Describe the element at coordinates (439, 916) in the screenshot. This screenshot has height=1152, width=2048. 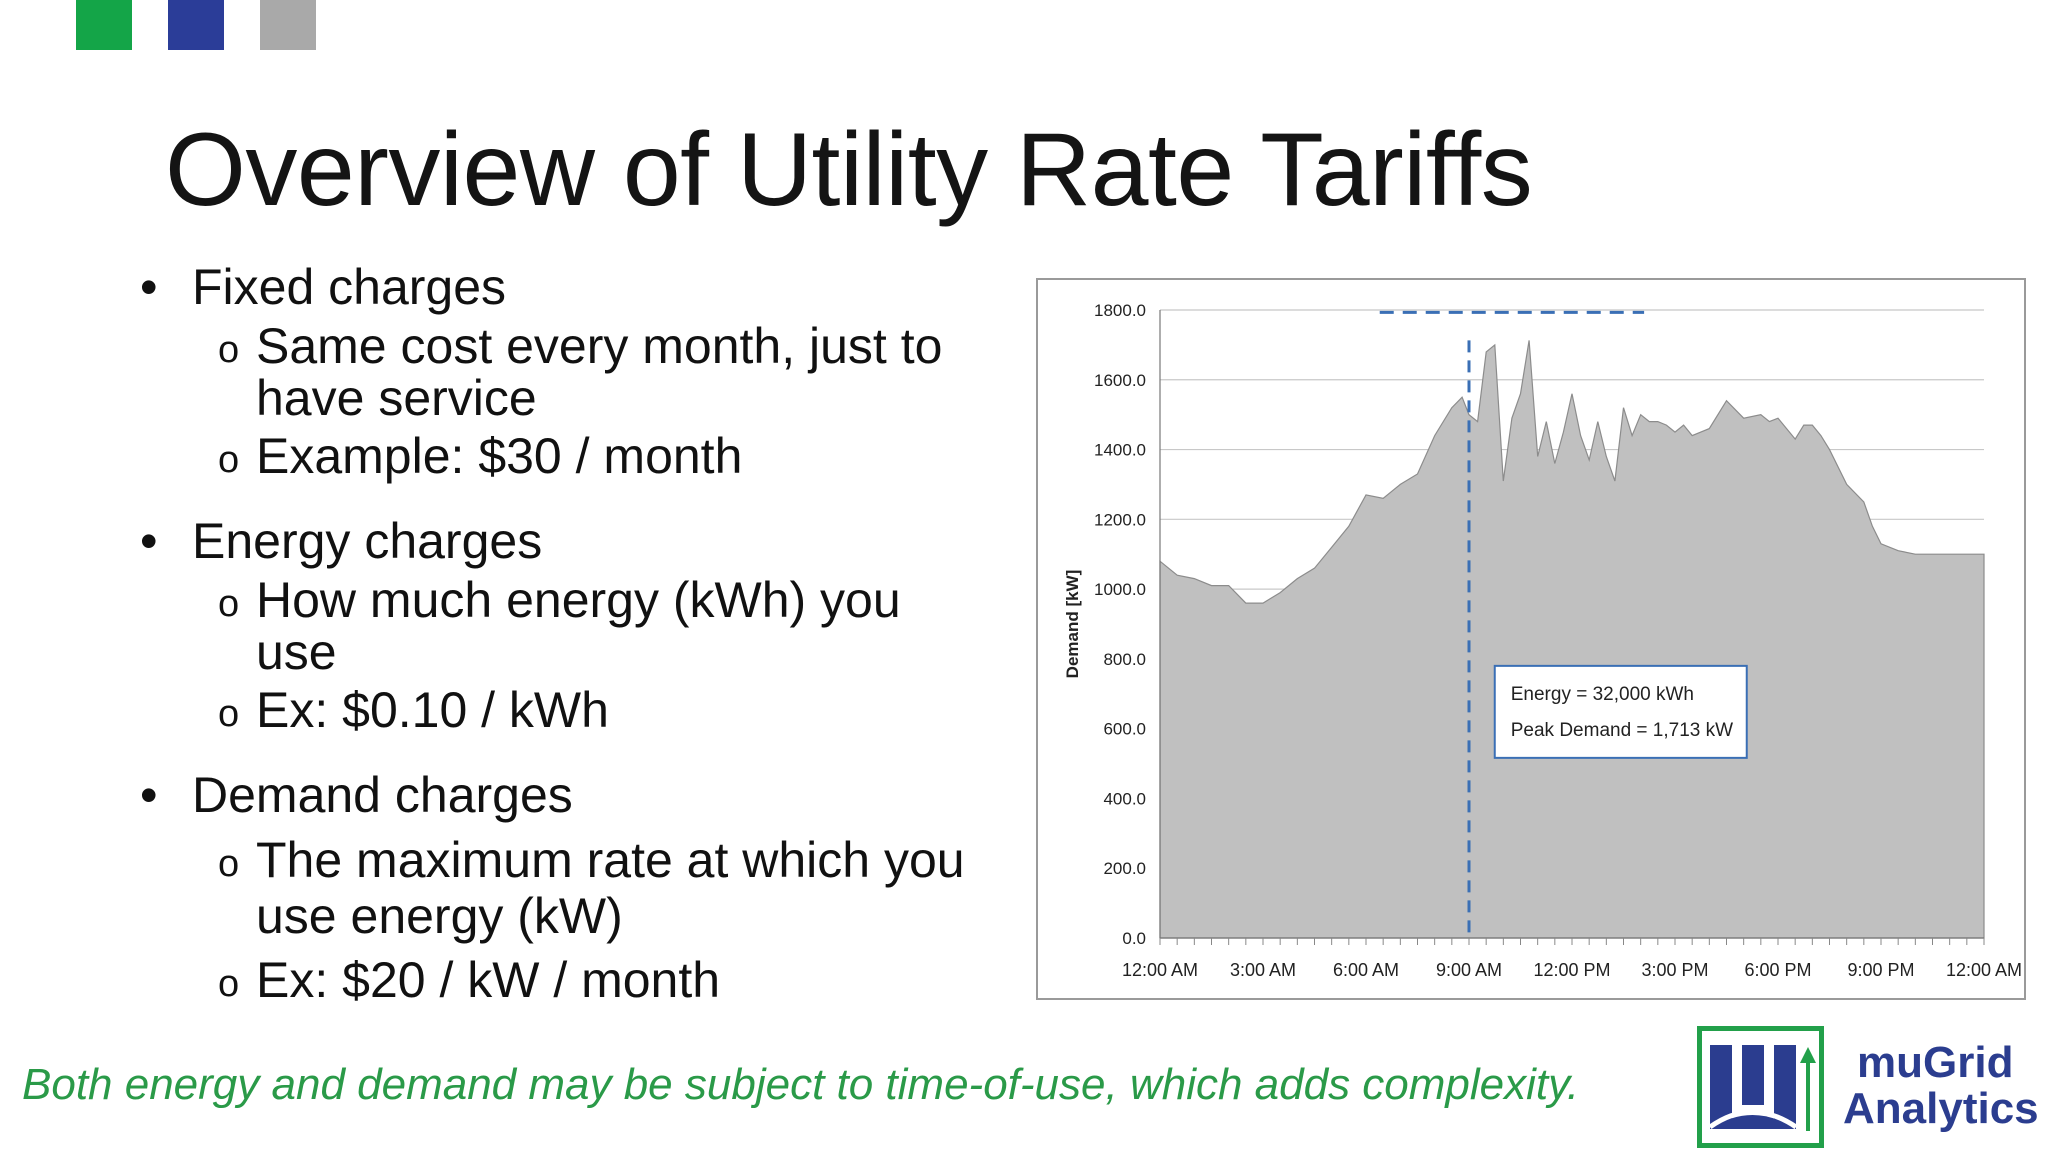
I see `sub-bullet-text: use energy (kW)` at that location.